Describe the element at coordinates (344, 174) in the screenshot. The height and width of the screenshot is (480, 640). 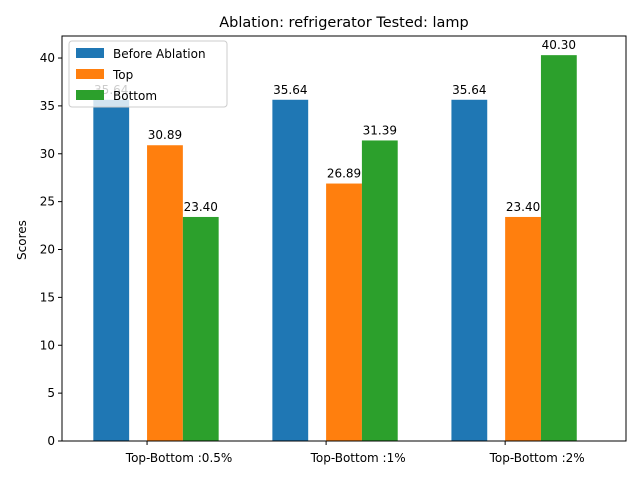
I see `bar-value-label-2-2: 26.89` at that location.